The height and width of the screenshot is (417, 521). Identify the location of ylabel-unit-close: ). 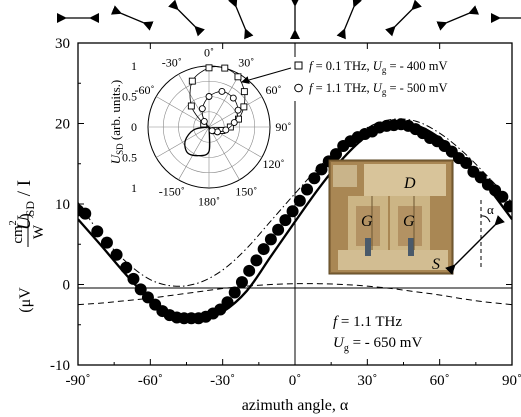
(25, 215).